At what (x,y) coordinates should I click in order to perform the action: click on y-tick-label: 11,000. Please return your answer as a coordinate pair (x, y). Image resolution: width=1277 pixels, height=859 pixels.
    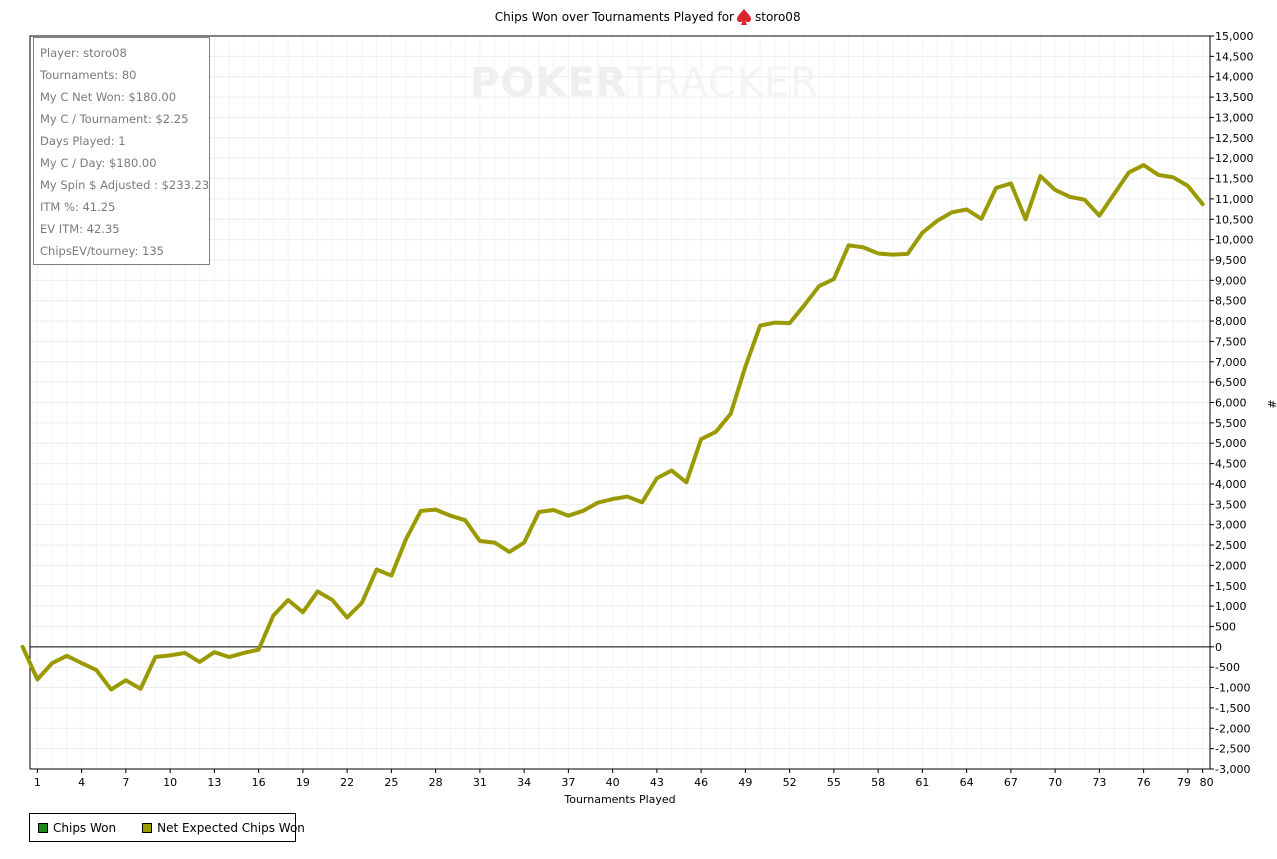
    Looking at the image, I should click on (1234, 199).